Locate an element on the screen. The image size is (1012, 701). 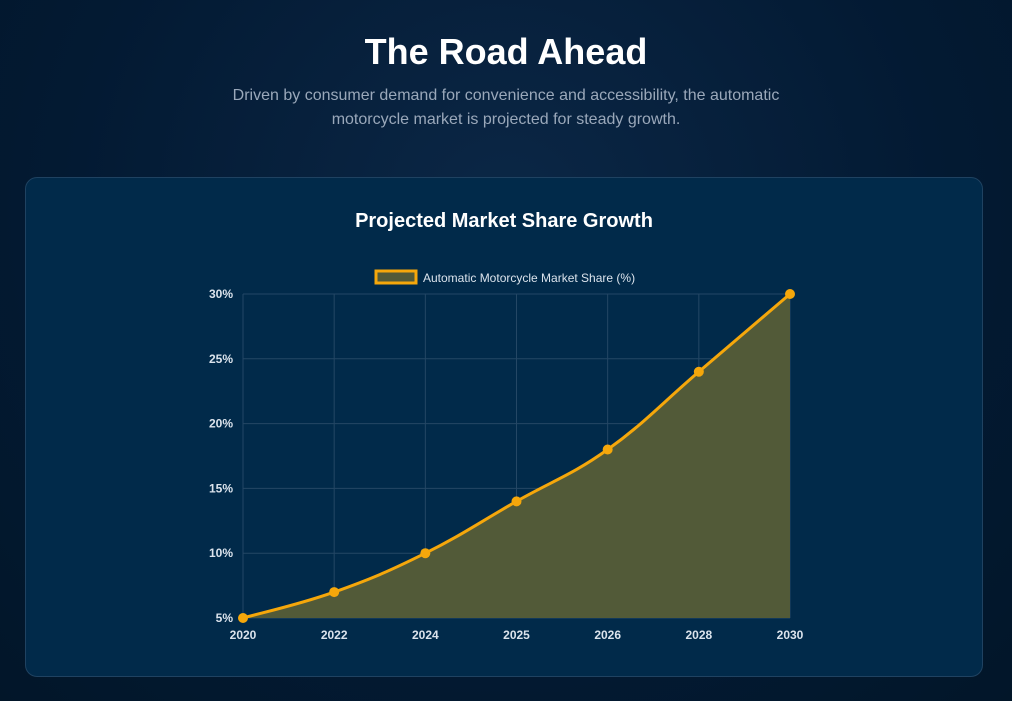
y-tick-label: 10% is located at coordinates (221, 553).